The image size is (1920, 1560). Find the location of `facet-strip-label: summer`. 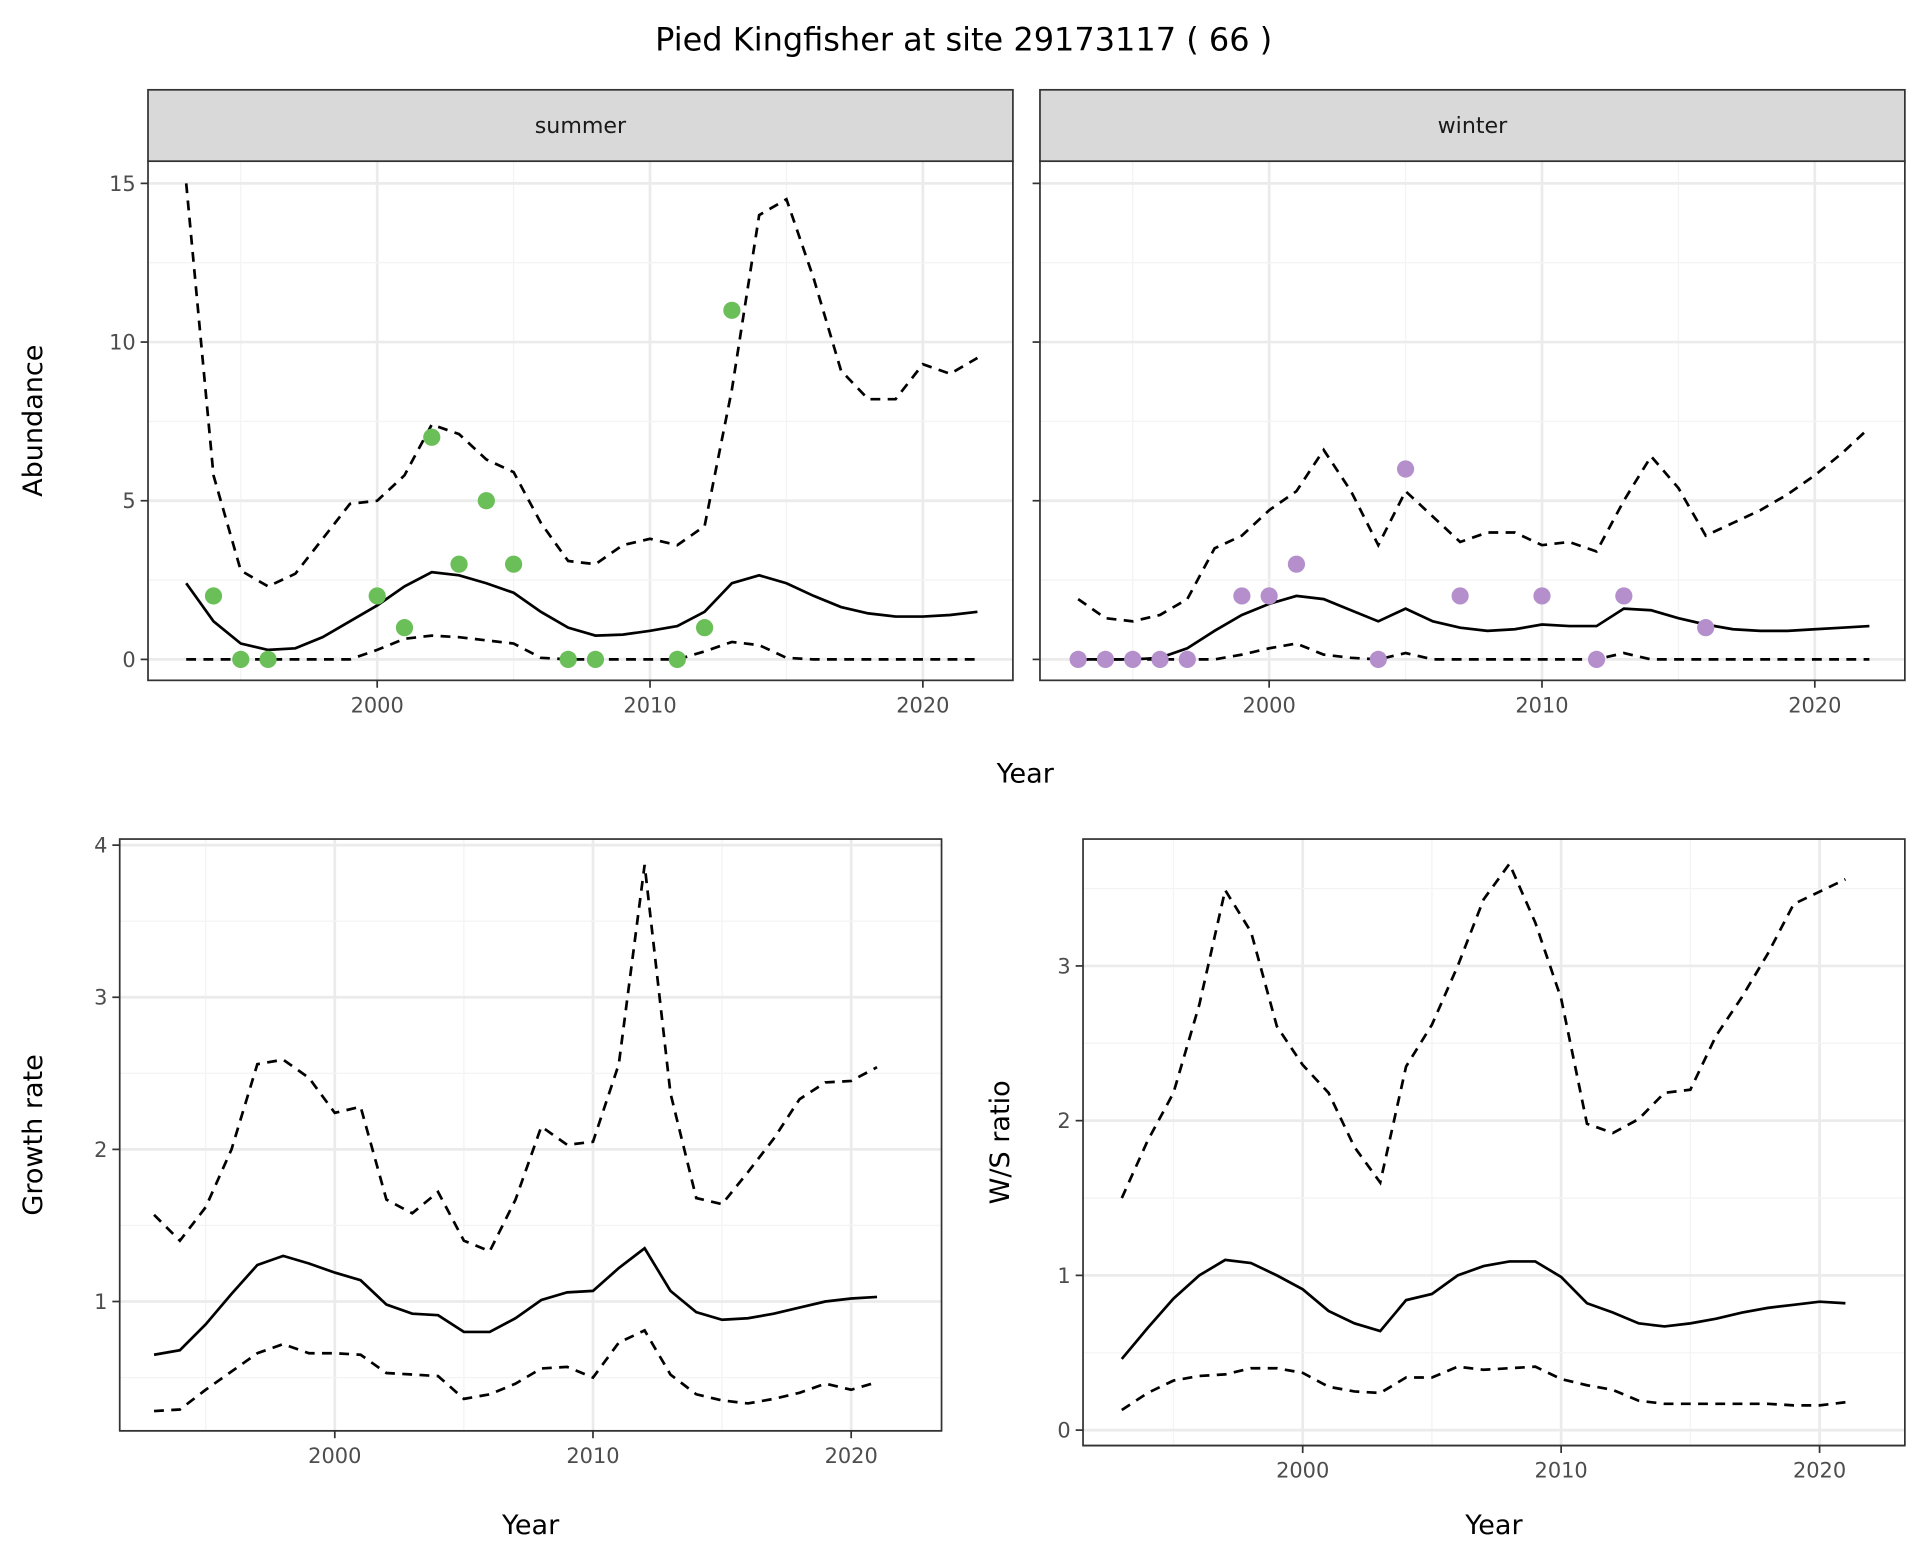

facet-strip-label: summer is located at coordinates (581, 126).